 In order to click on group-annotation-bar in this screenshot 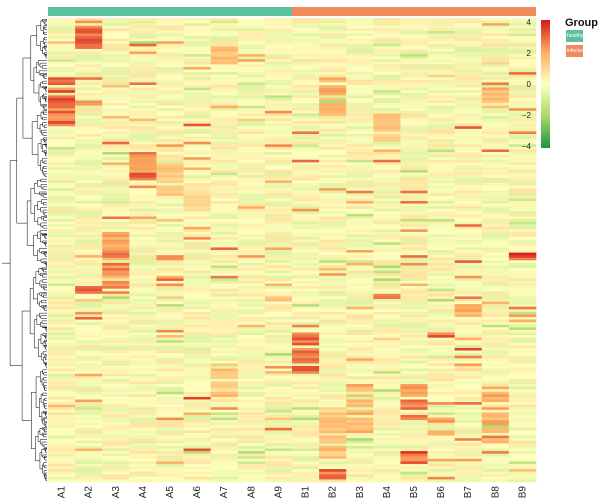, I will do `click(292, 11)`.